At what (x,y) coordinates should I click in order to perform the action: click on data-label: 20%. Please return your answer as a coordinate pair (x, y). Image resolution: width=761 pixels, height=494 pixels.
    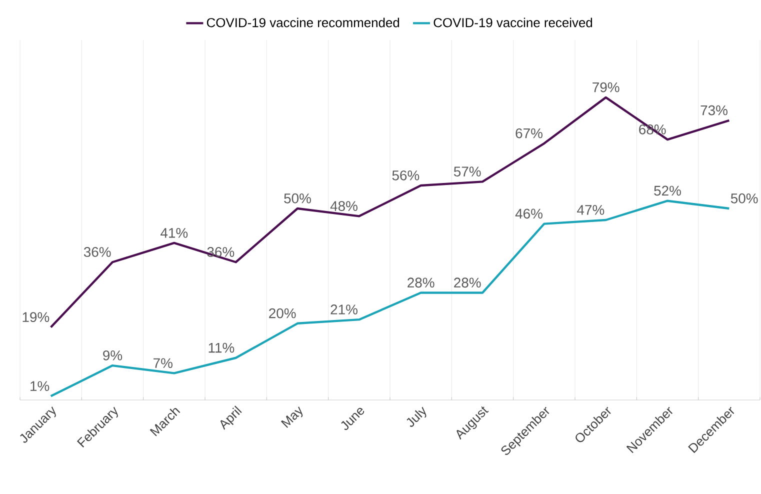
    Looking at the image, I should click on (282, 313).